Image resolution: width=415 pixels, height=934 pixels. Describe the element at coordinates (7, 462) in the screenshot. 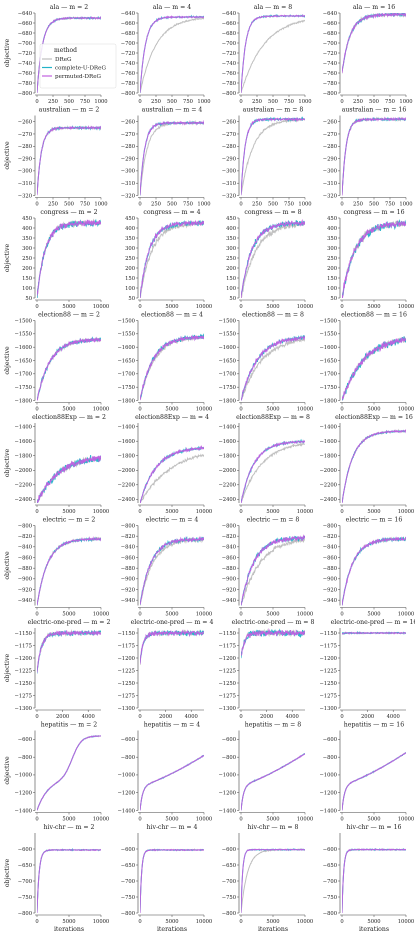

I see `y-axis-label: objective` at that location.